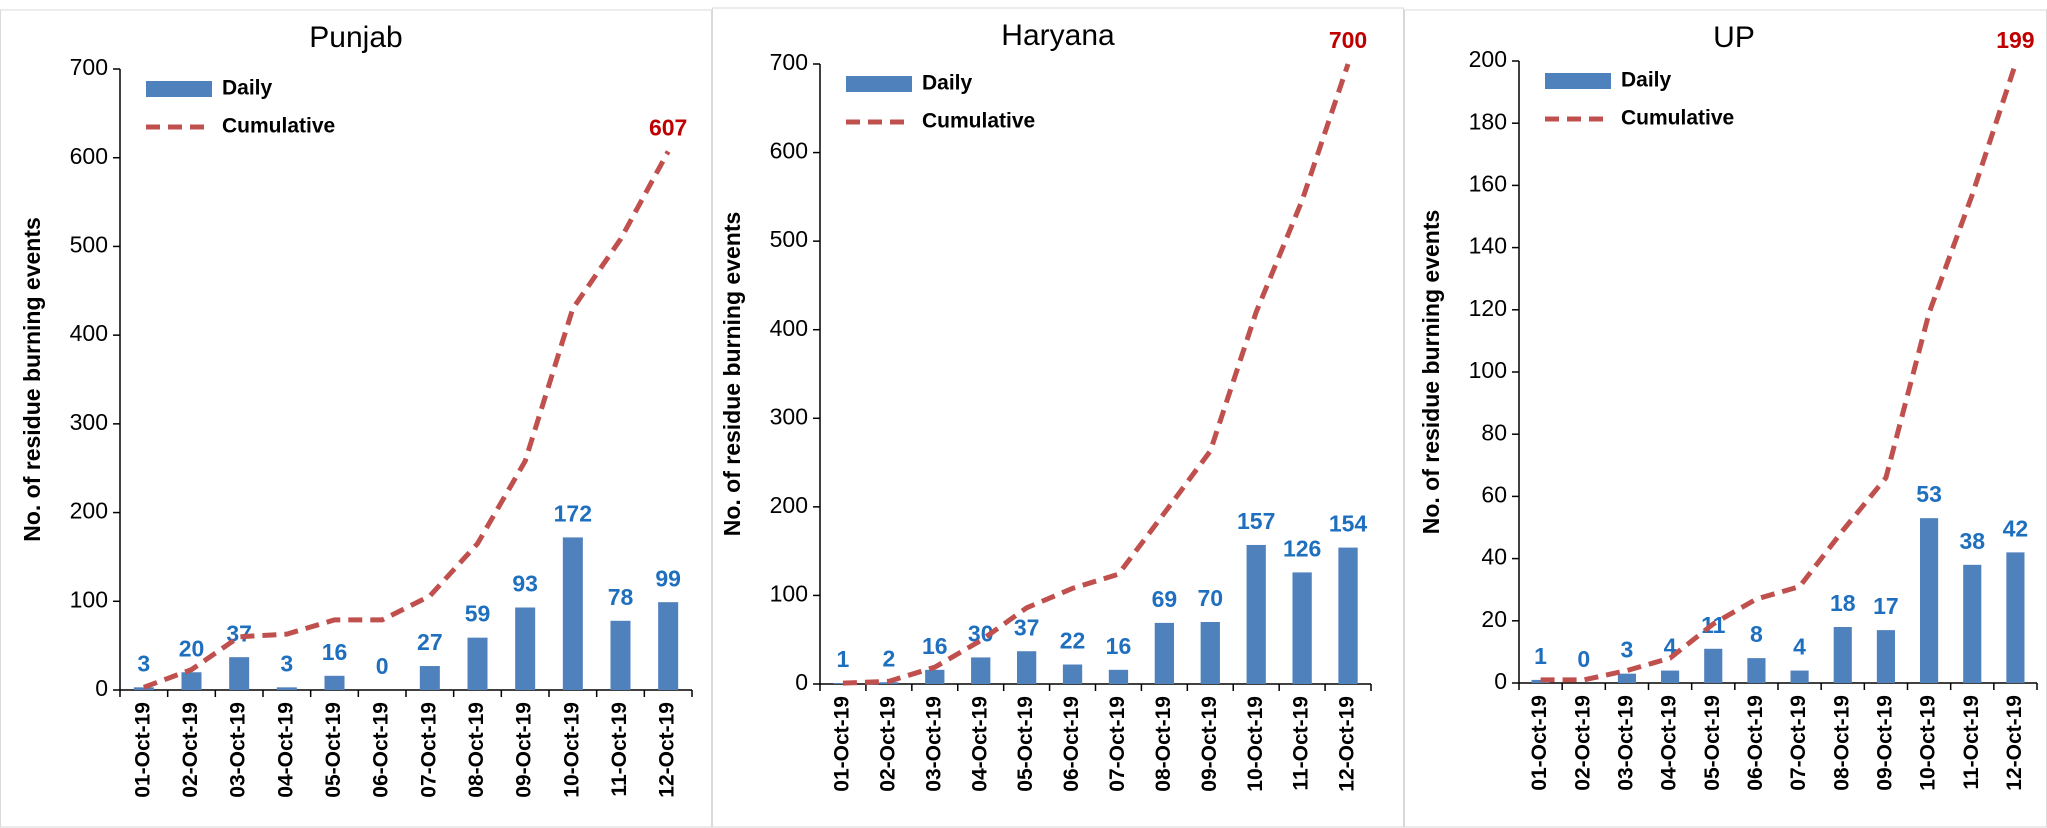  What do you see at coordinates (1058, 35) in the screenshot?
I see `chart-title: Haryana` at bounding box center [1058, 35].